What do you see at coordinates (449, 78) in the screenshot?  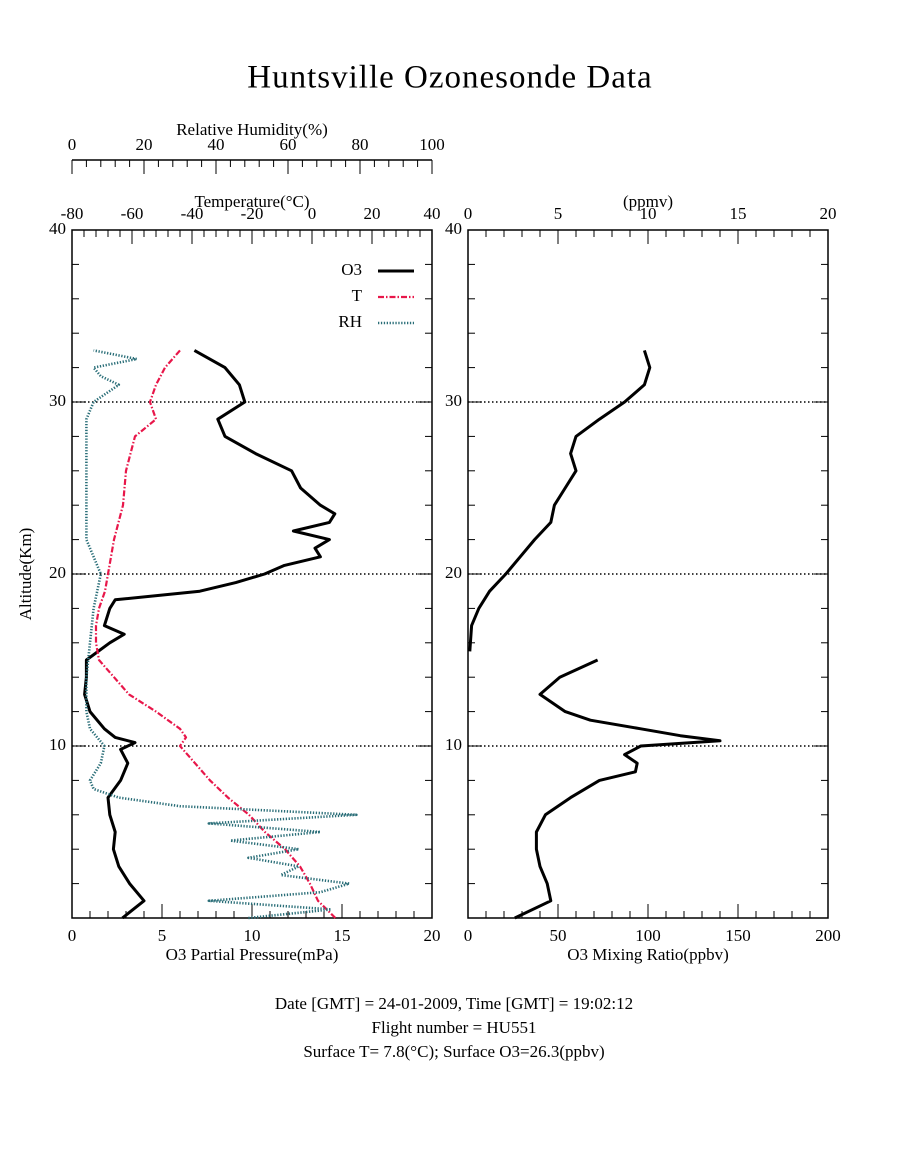 I see `chart-title: Huntsville Ozonesonde Data` at bounding box center [449, 78].